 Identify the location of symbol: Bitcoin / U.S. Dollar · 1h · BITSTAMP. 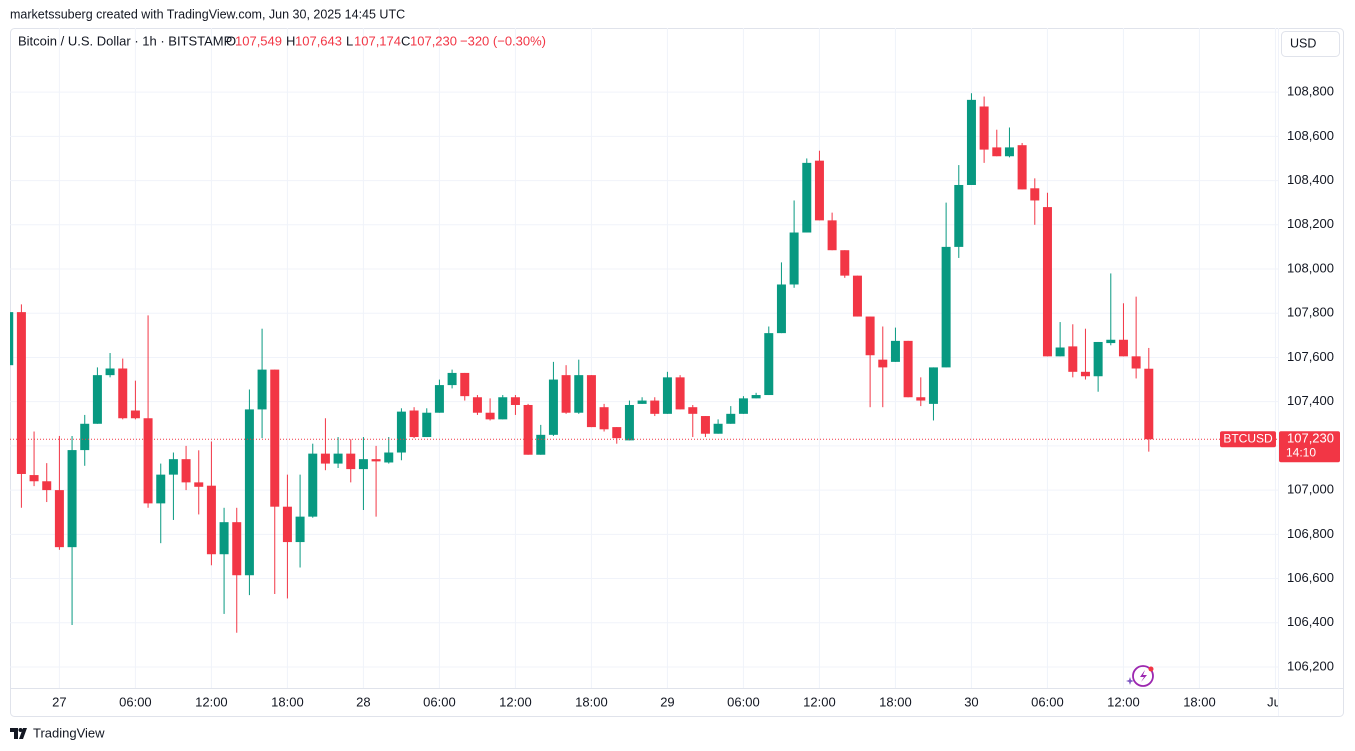
(125, 40).